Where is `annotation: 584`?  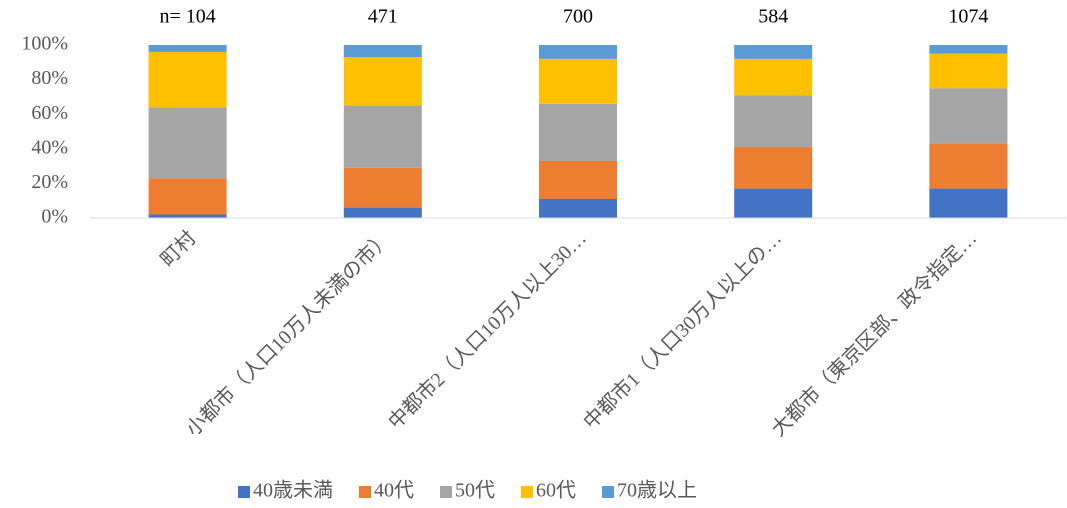 annotation: 584 is located at coordinates (773, 17).